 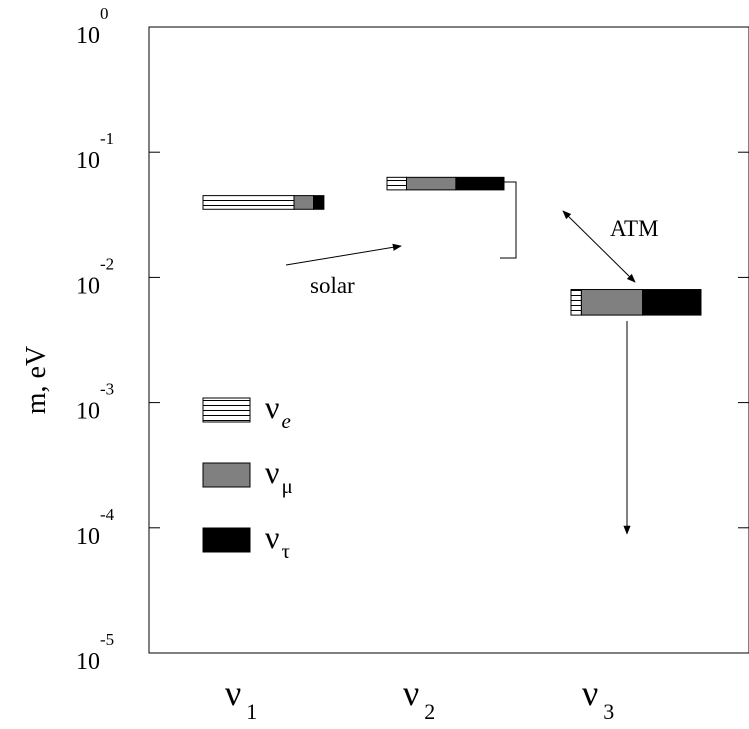 I want to click on legend-label: ντ, so click(x=277, y=541).